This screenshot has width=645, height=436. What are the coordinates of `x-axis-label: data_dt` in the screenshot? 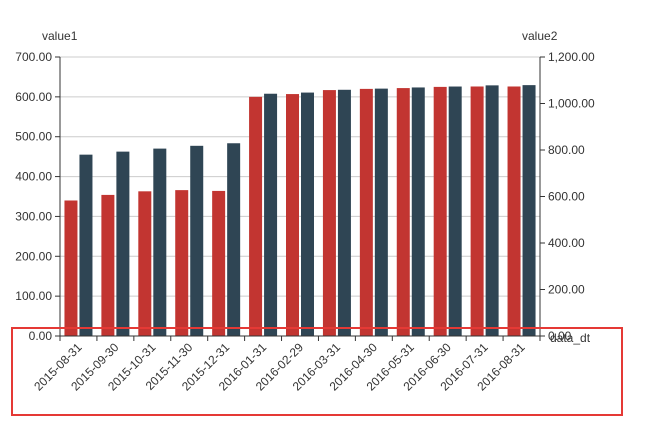 It's located at (570, 338).